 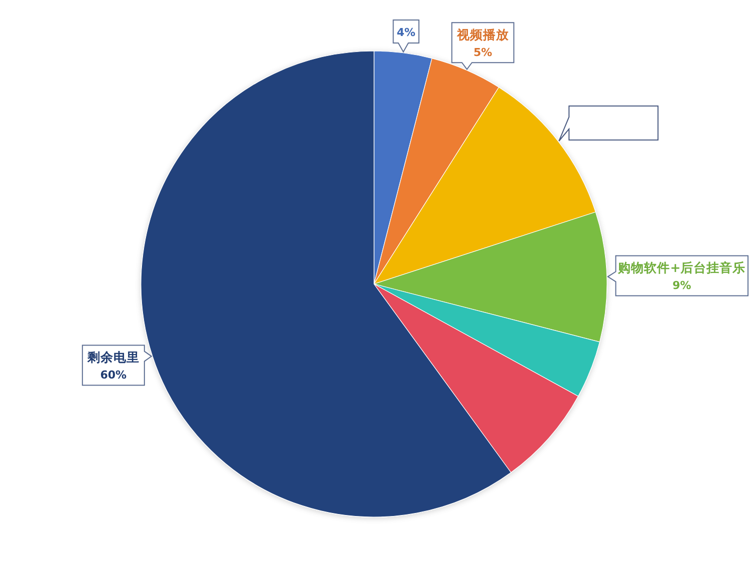 What do you see at coordinates (113, 357) in the screenshot?
I see `slice-label: 剩余电里` at bounding box center [113, 357].